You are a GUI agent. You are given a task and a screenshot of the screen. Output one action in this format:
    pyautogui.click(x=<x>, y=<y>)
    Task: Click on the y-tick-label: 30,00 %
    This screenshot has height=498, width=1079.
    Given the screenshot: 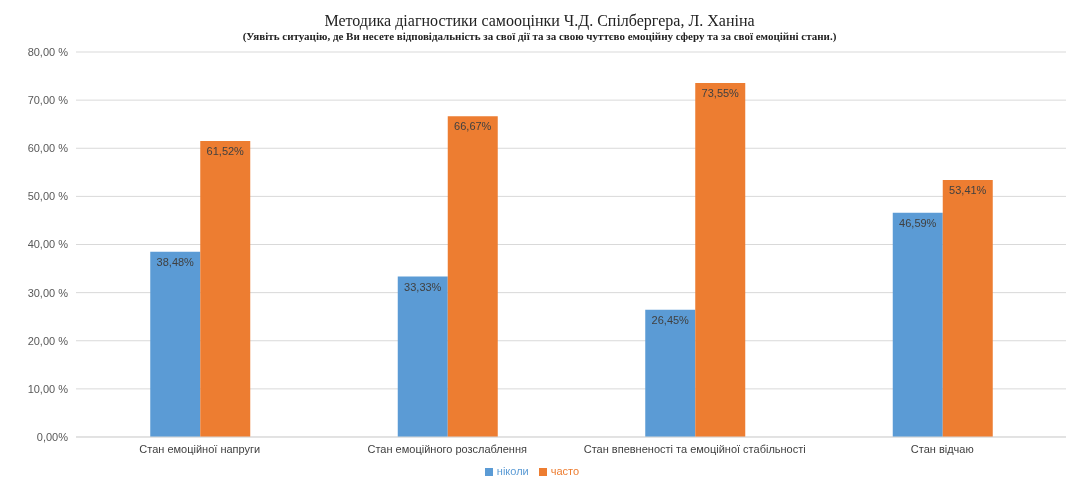 What is the action you would take?
    pyautogui.click(x=48, y=292)
    